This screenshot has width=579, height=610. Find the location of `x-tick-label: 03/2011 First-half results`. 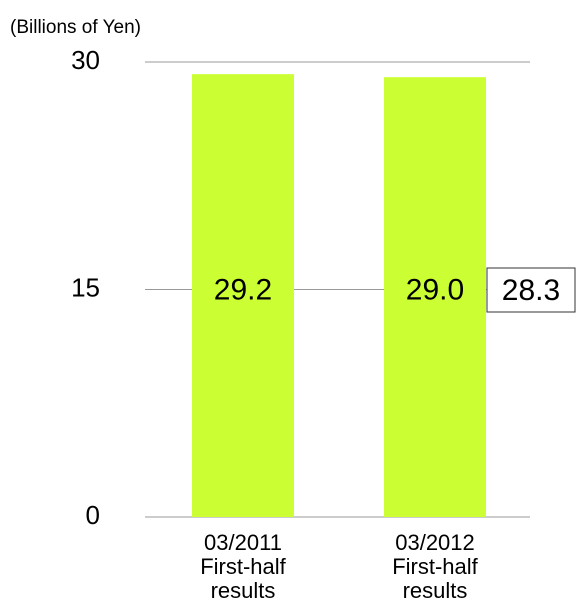

x-tick-label: 03/2011 First-half results is located at coordinates (243, 566).